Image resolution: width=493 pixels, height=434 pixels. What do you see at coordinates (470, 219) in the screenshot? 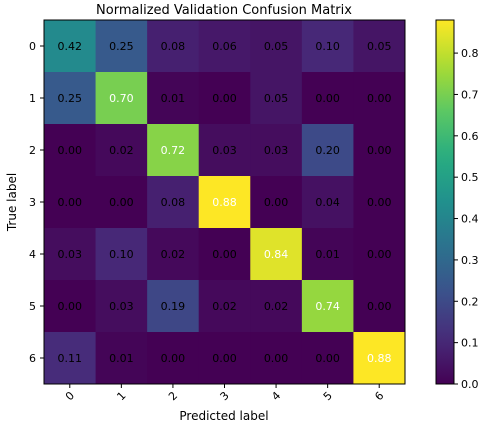
I see `colorbar-tick-label: 0.4` at bounding box center [470, 219].